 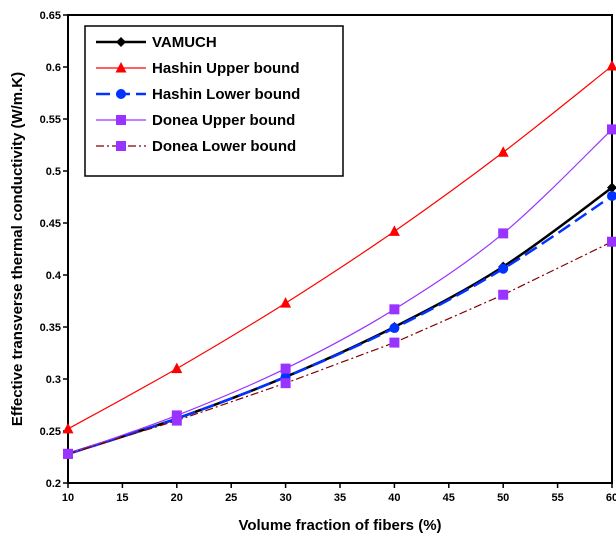 I want to click on legend-marker-vamuch, so click(x=121, y=42).